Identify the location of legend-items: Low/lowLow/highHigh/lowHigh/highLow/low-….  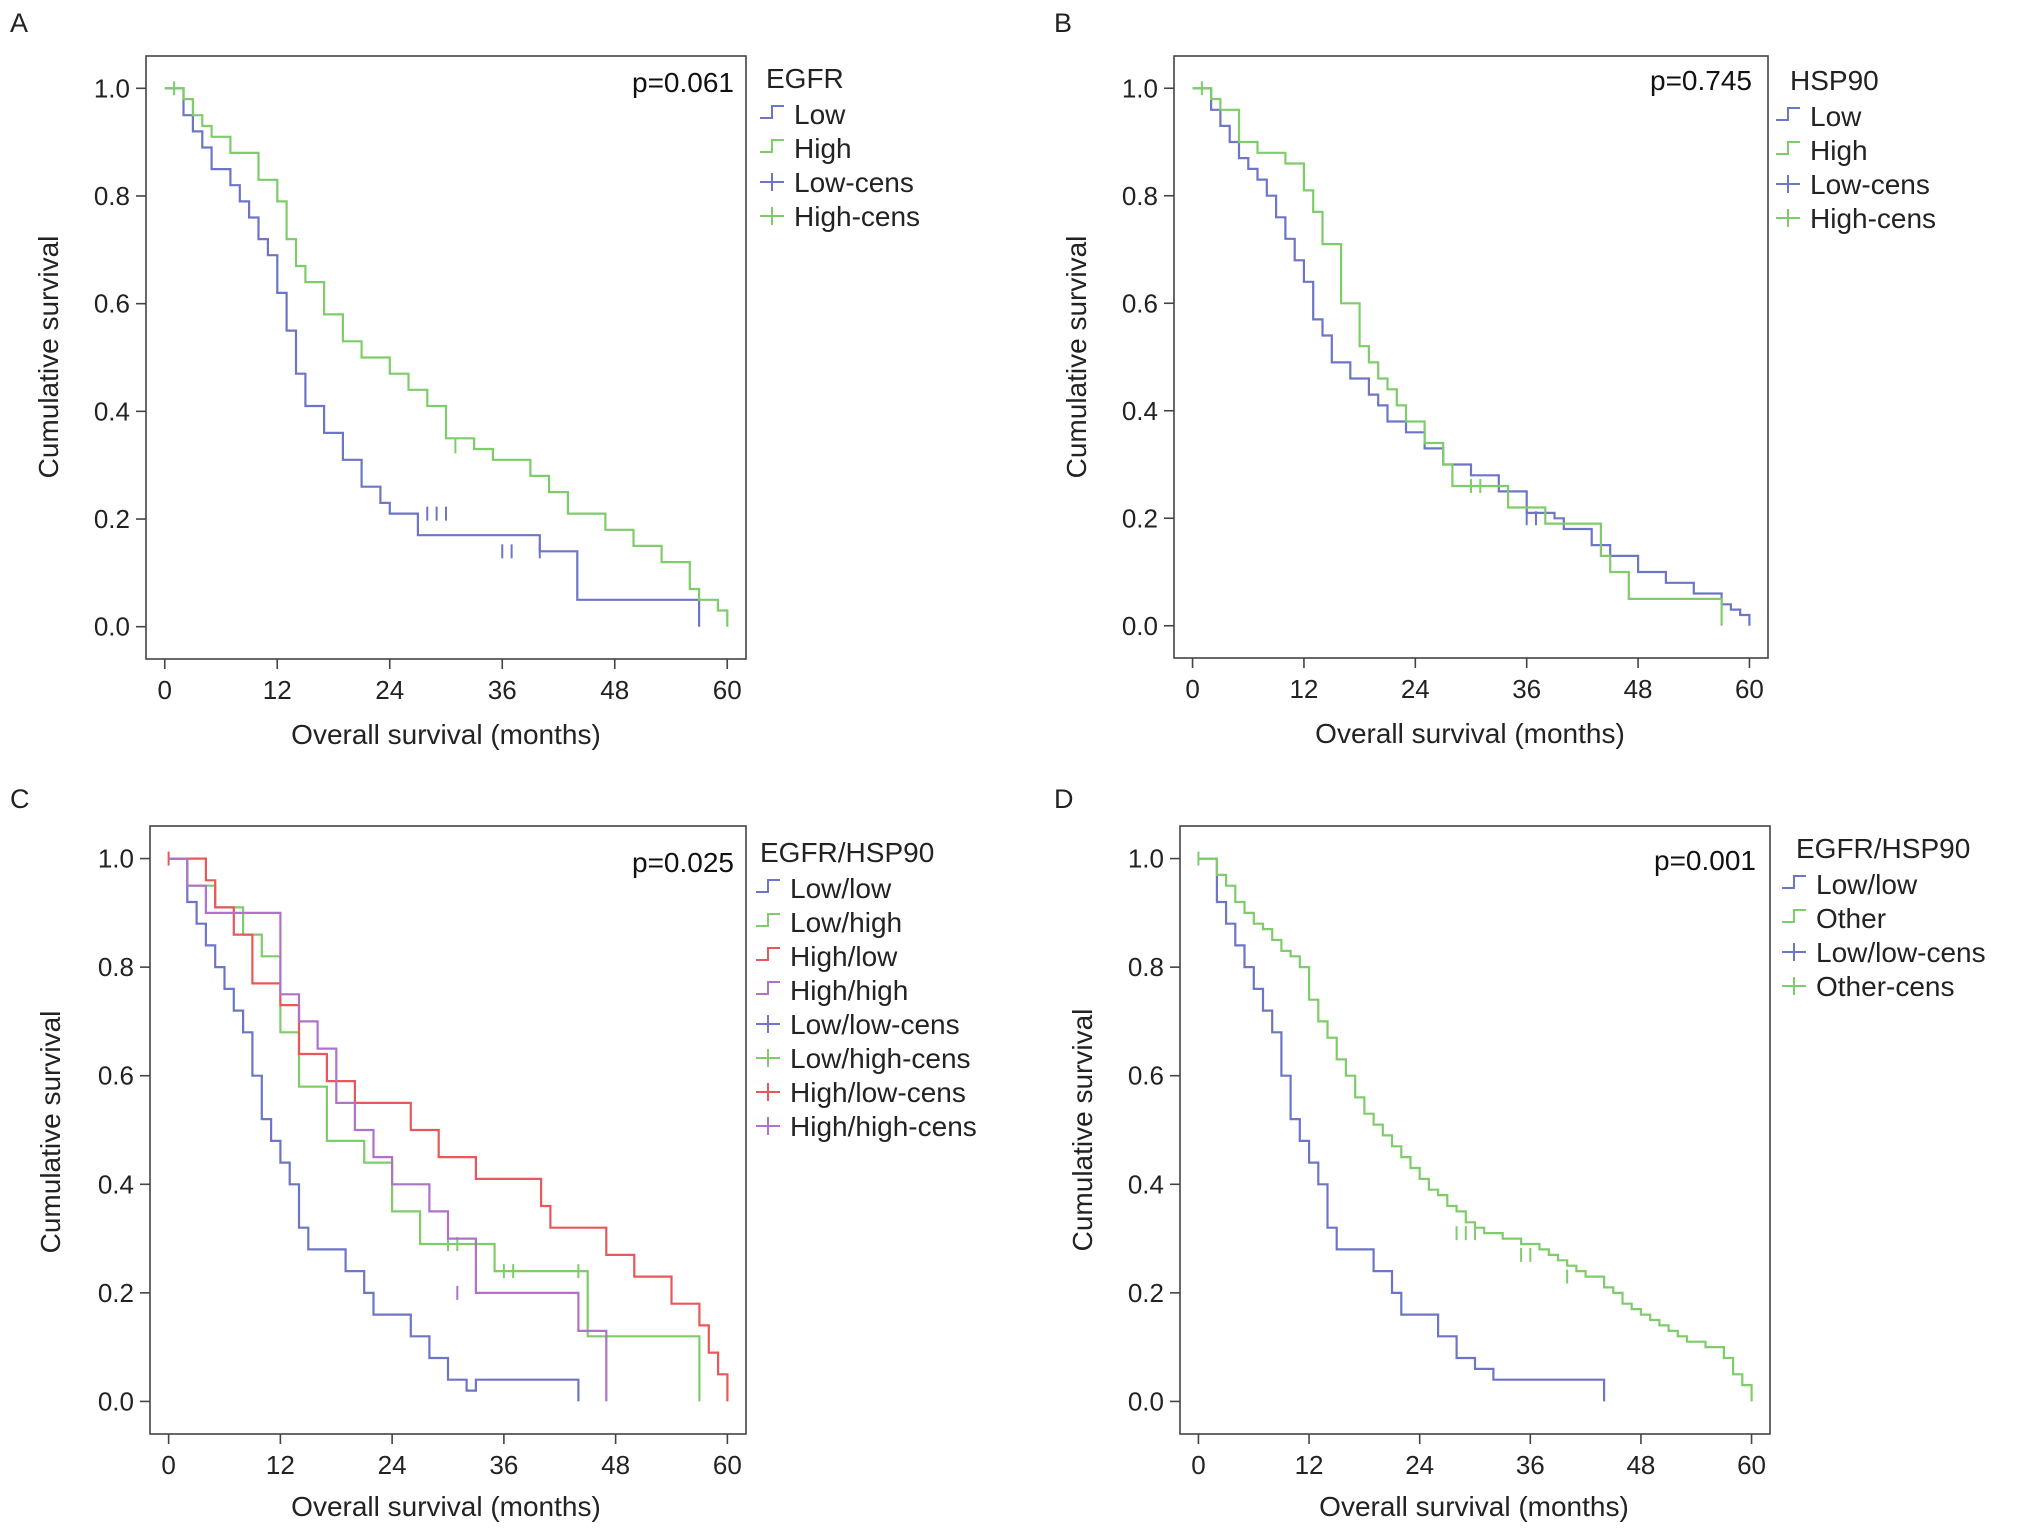
(866, 1007).